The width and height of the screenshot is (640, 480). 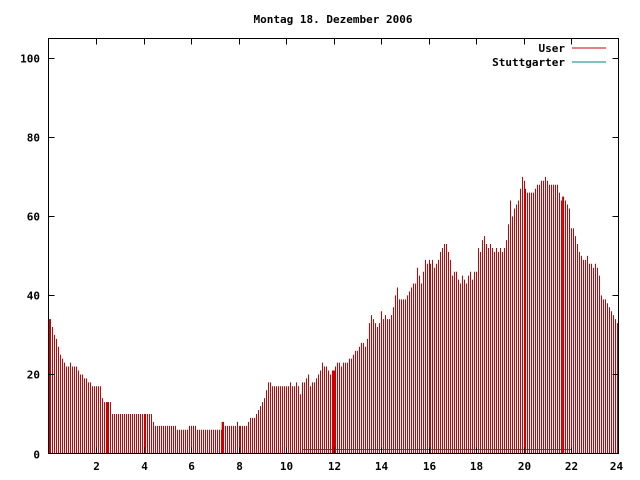 What do you see at coordinates (286, 466) in the screenshot?
I see `x-tick-label: 10` at bounding box center [286, 466].